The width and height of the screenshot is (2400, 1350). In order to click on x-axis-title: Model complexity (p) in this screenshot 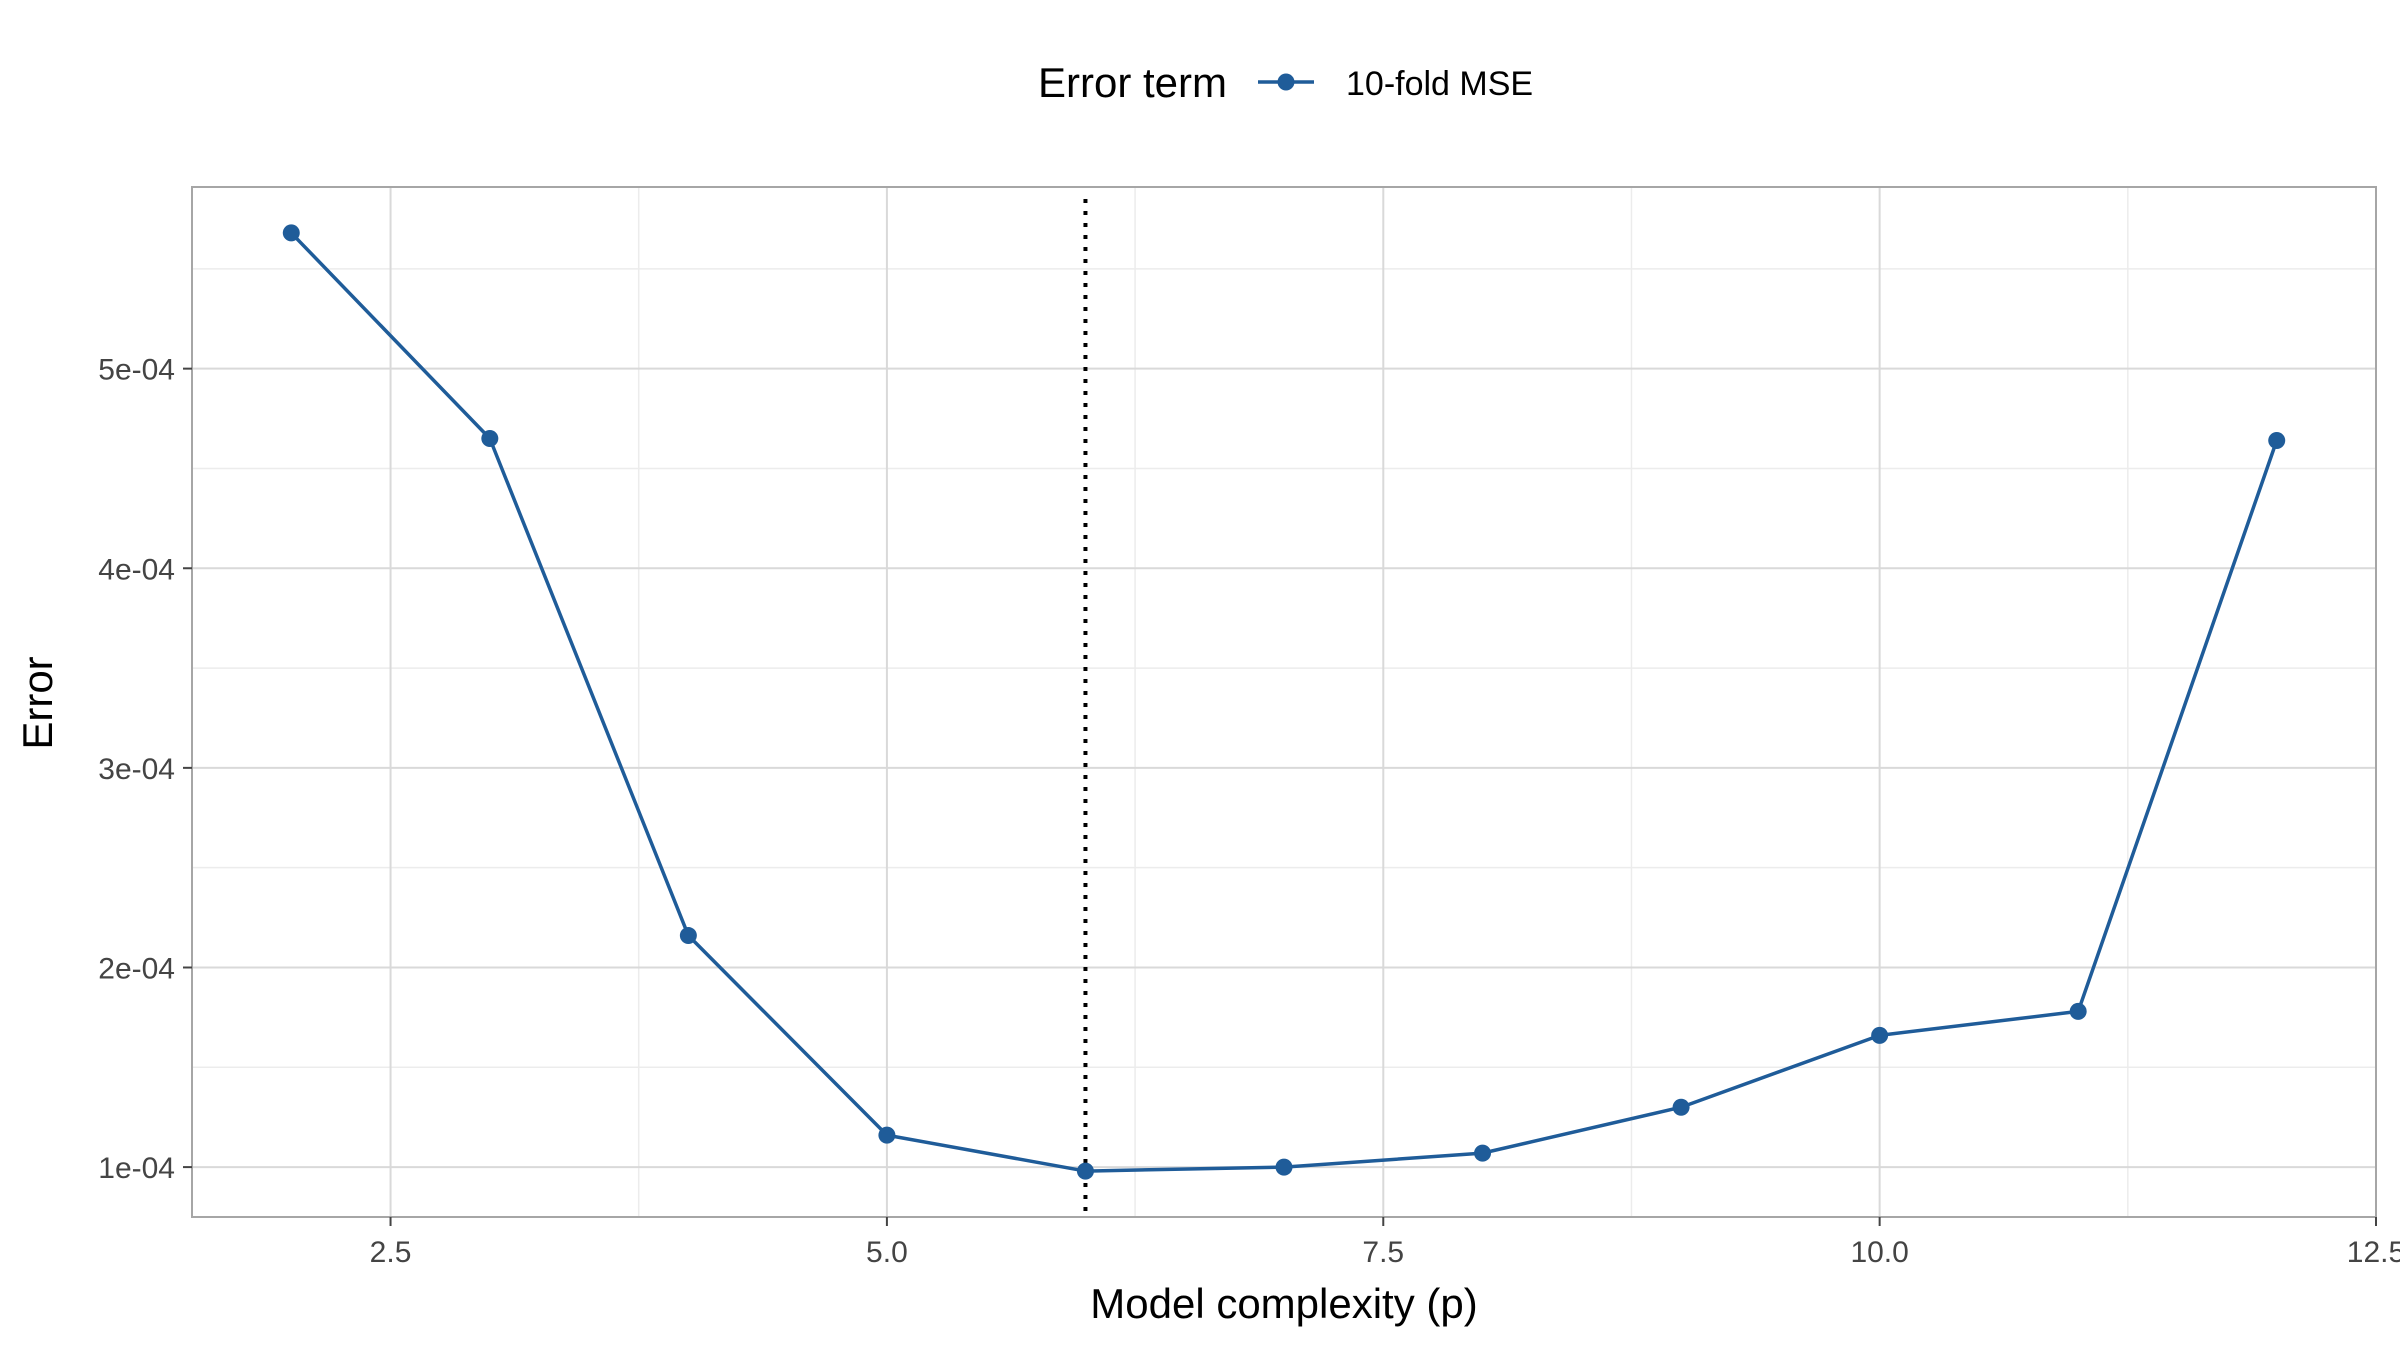, I will do `click(1283, 1303)`.